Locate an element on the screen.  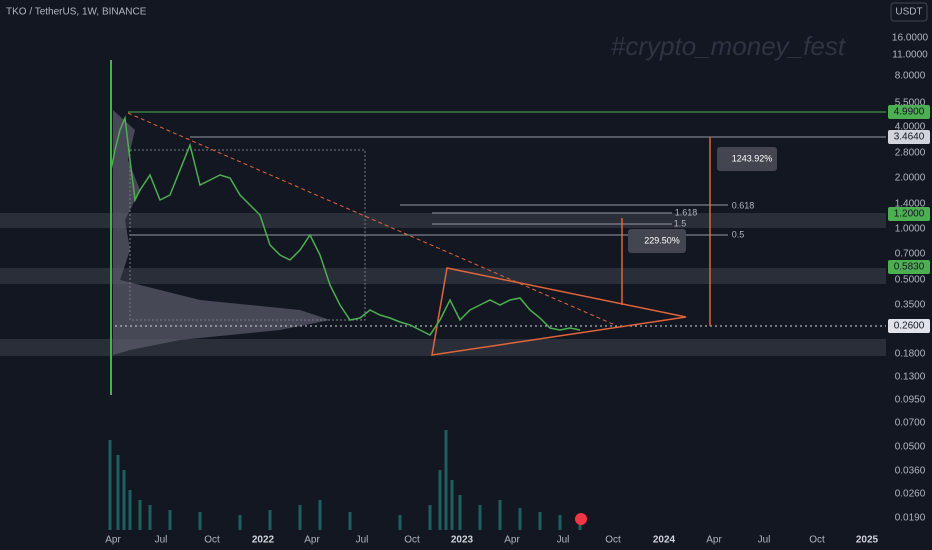
price-label: 1.4000 is located at coordinates (910, 204).